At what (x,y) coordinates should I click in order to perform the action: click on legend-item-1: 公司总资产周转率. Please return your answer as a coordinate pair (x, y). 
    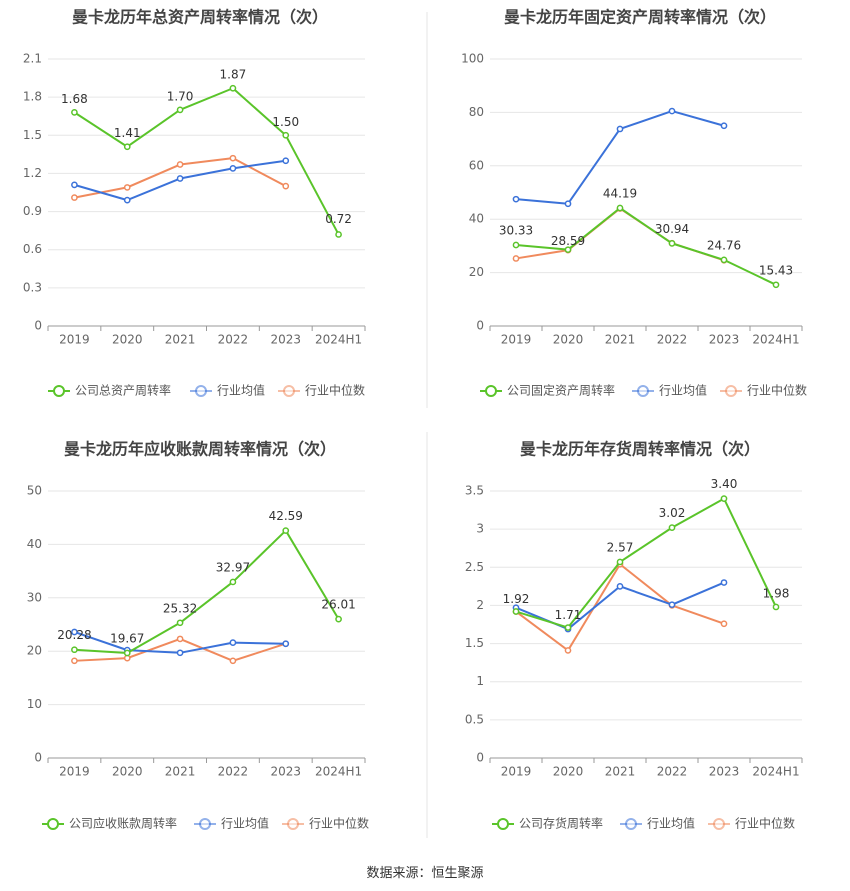
    Looking at the image, I should click on (109, 390).